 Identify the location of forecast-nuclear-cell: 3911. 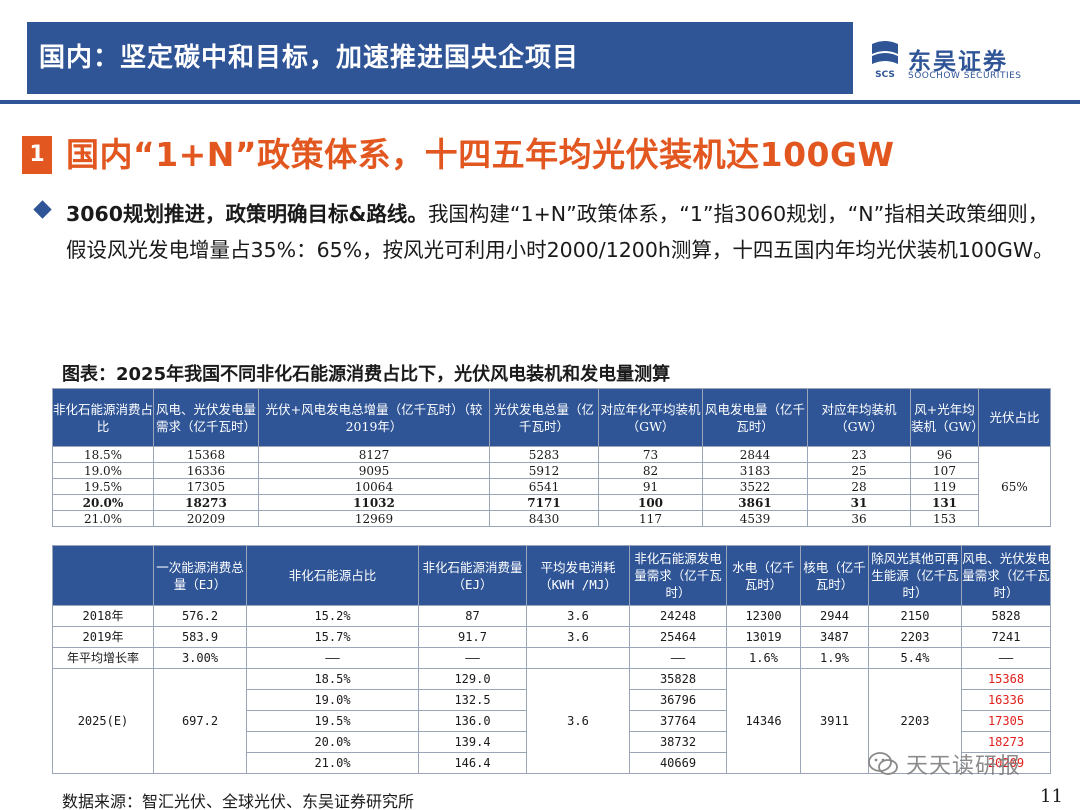
(834, 721).